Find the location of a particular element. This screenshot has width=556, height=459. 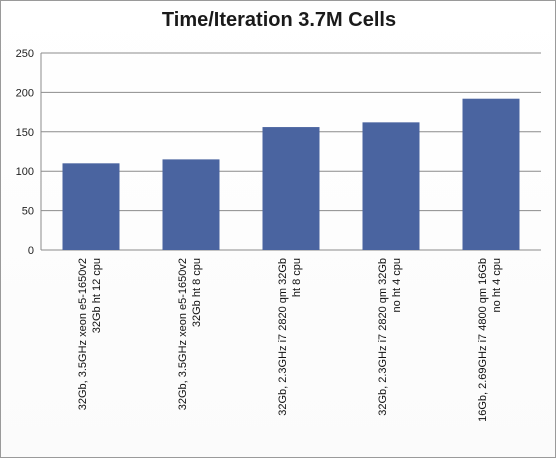

x-tick-label: 32Gb ht 12 cpu is located at coordinates (97, 295).